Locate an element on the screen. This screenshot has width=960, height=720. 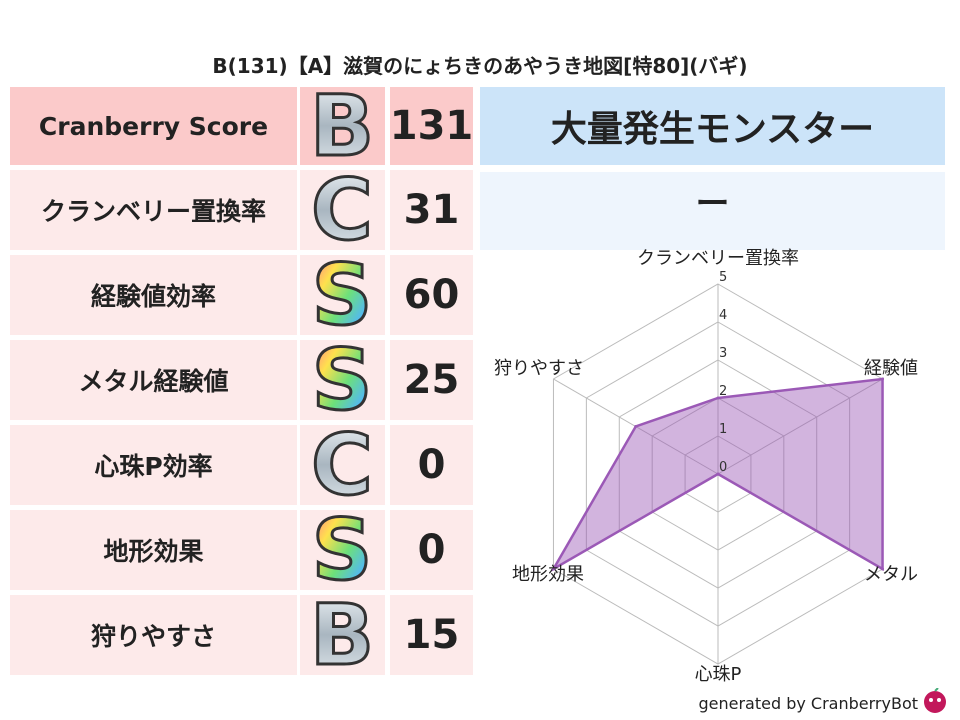
tick-label: 1 is located at coordinates (723, 429).